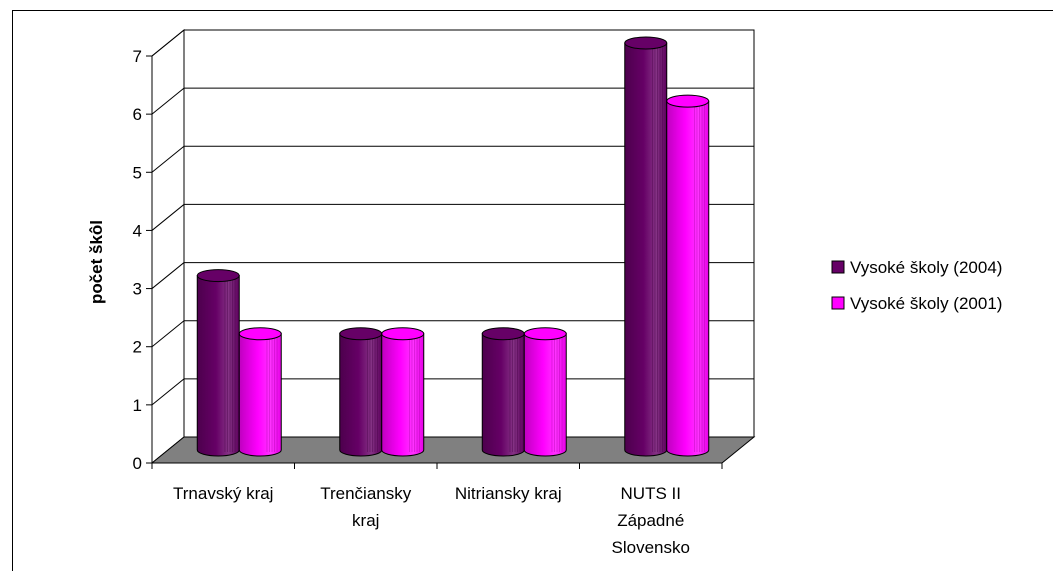  I want to click on y-tick-label: 6, so click(137, 114).